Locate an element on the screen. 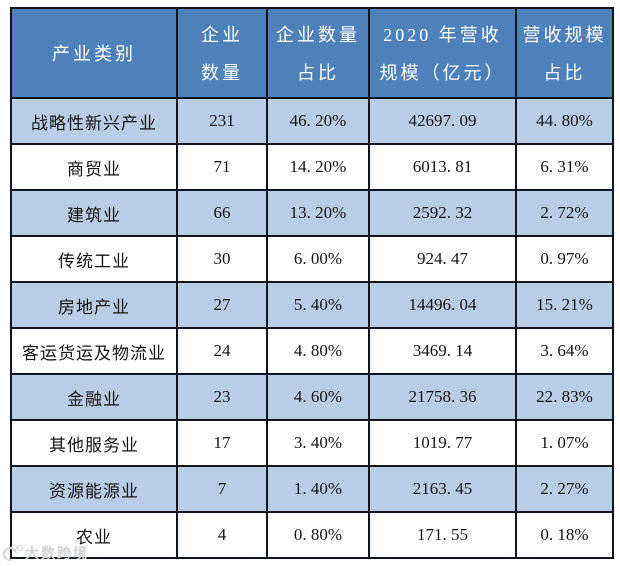 Image resolution: width=620 pixels, height=566 pixels. cell-revenue-pct: 6. 31% is located at coordinates (564, 167).